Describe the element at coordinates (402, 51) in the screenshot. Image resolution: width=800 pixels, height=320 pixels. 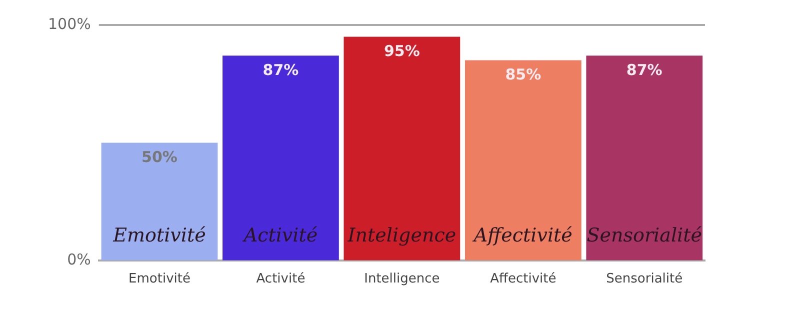
I see `data-label: 95%` at that location.